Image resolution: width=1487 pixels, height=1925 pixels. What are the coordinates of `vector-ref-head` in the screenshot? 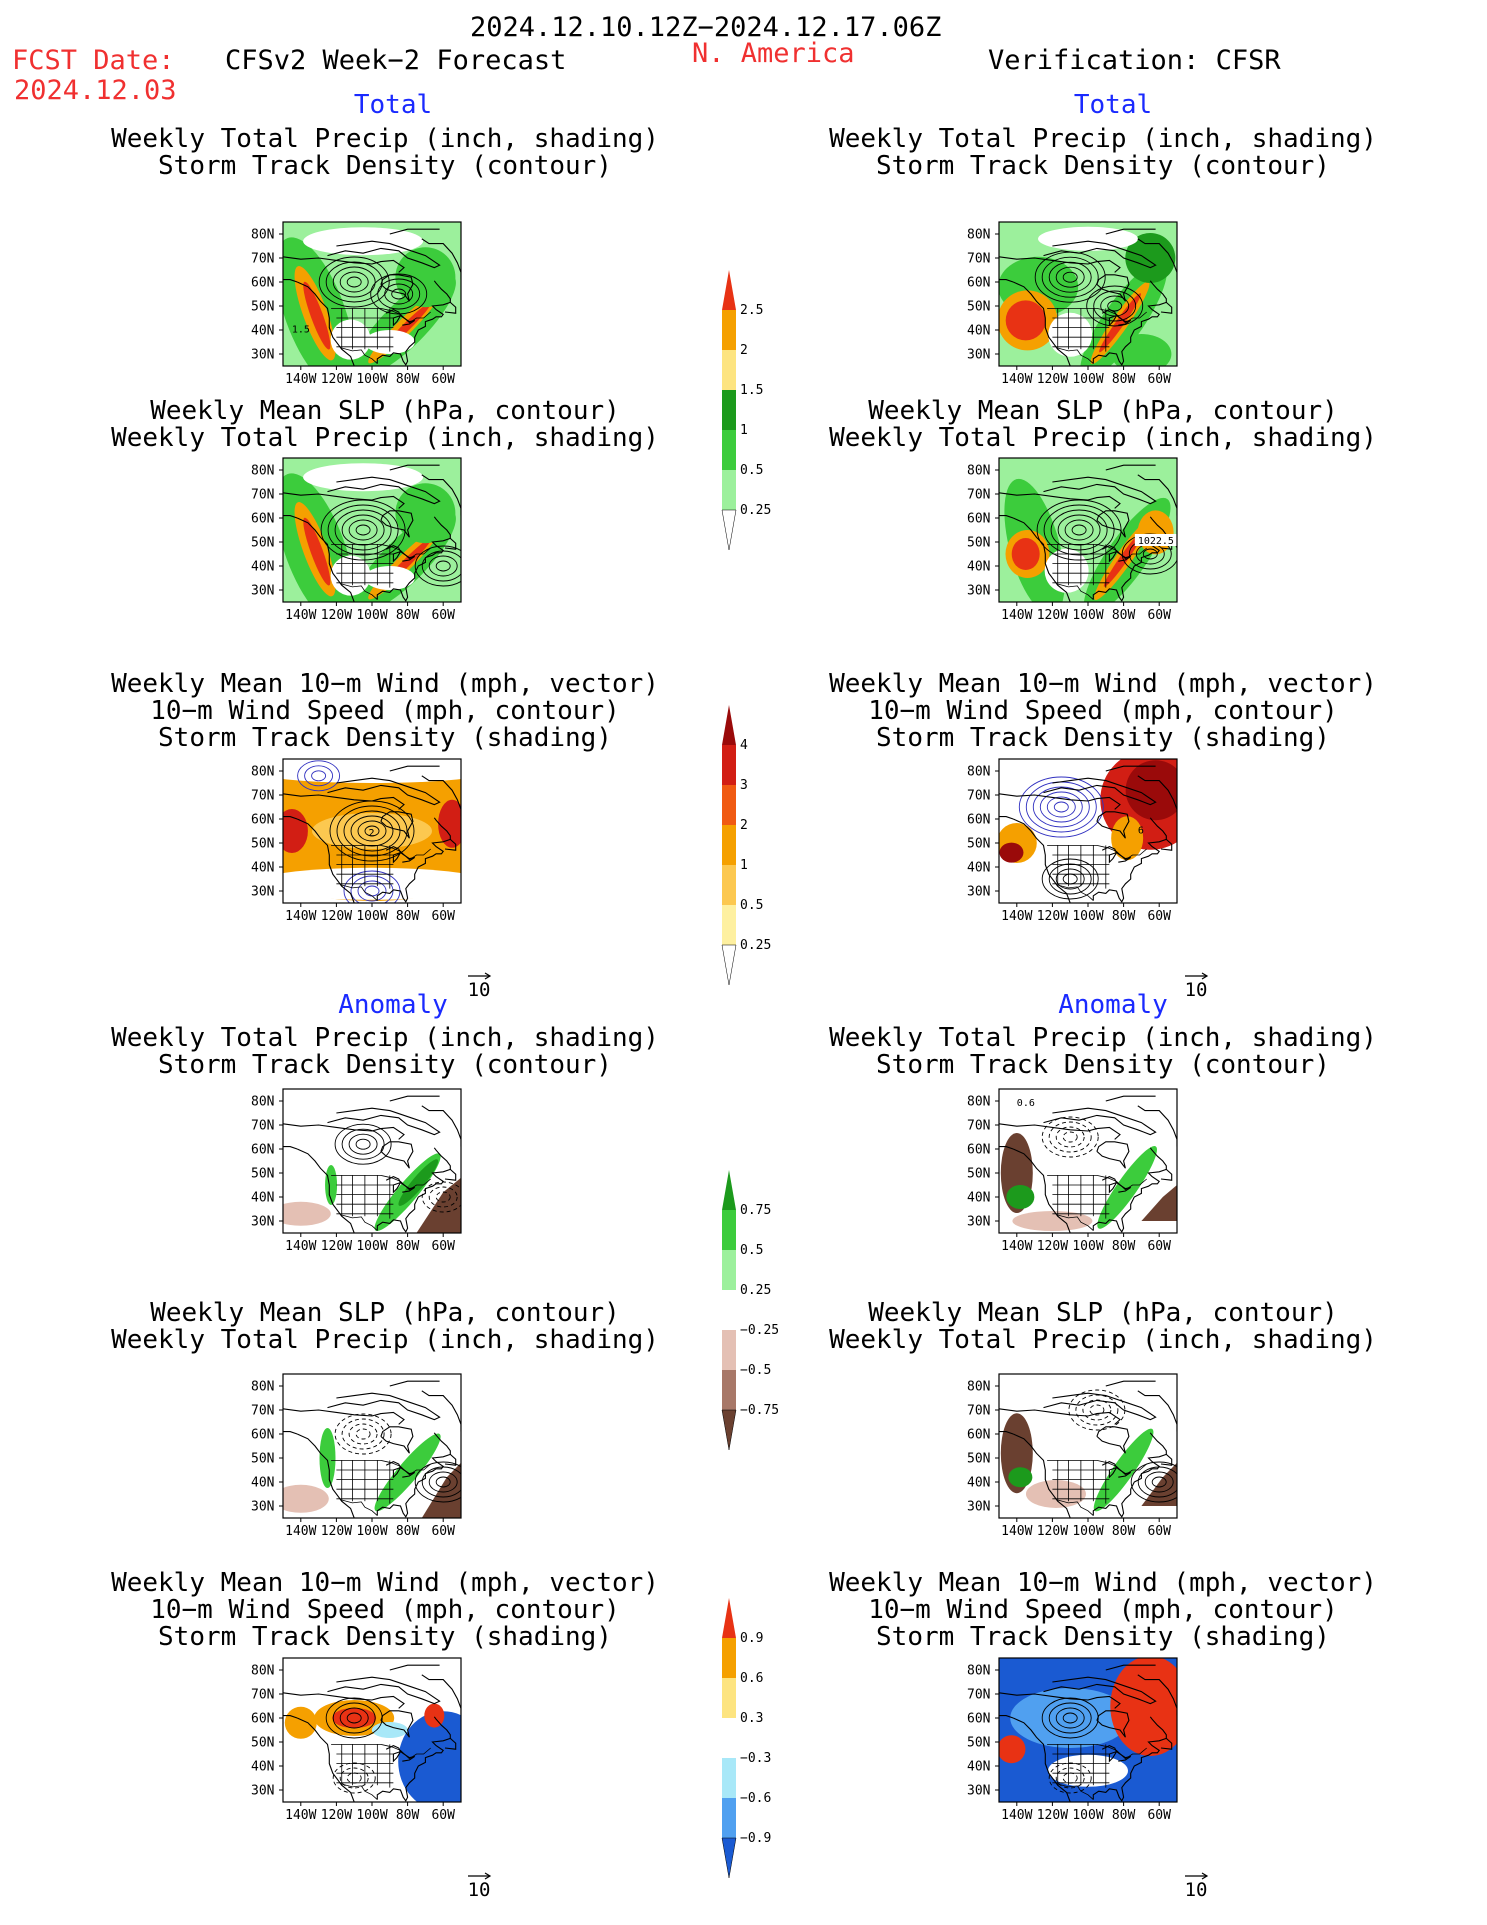 It's located at (1205, 1876).